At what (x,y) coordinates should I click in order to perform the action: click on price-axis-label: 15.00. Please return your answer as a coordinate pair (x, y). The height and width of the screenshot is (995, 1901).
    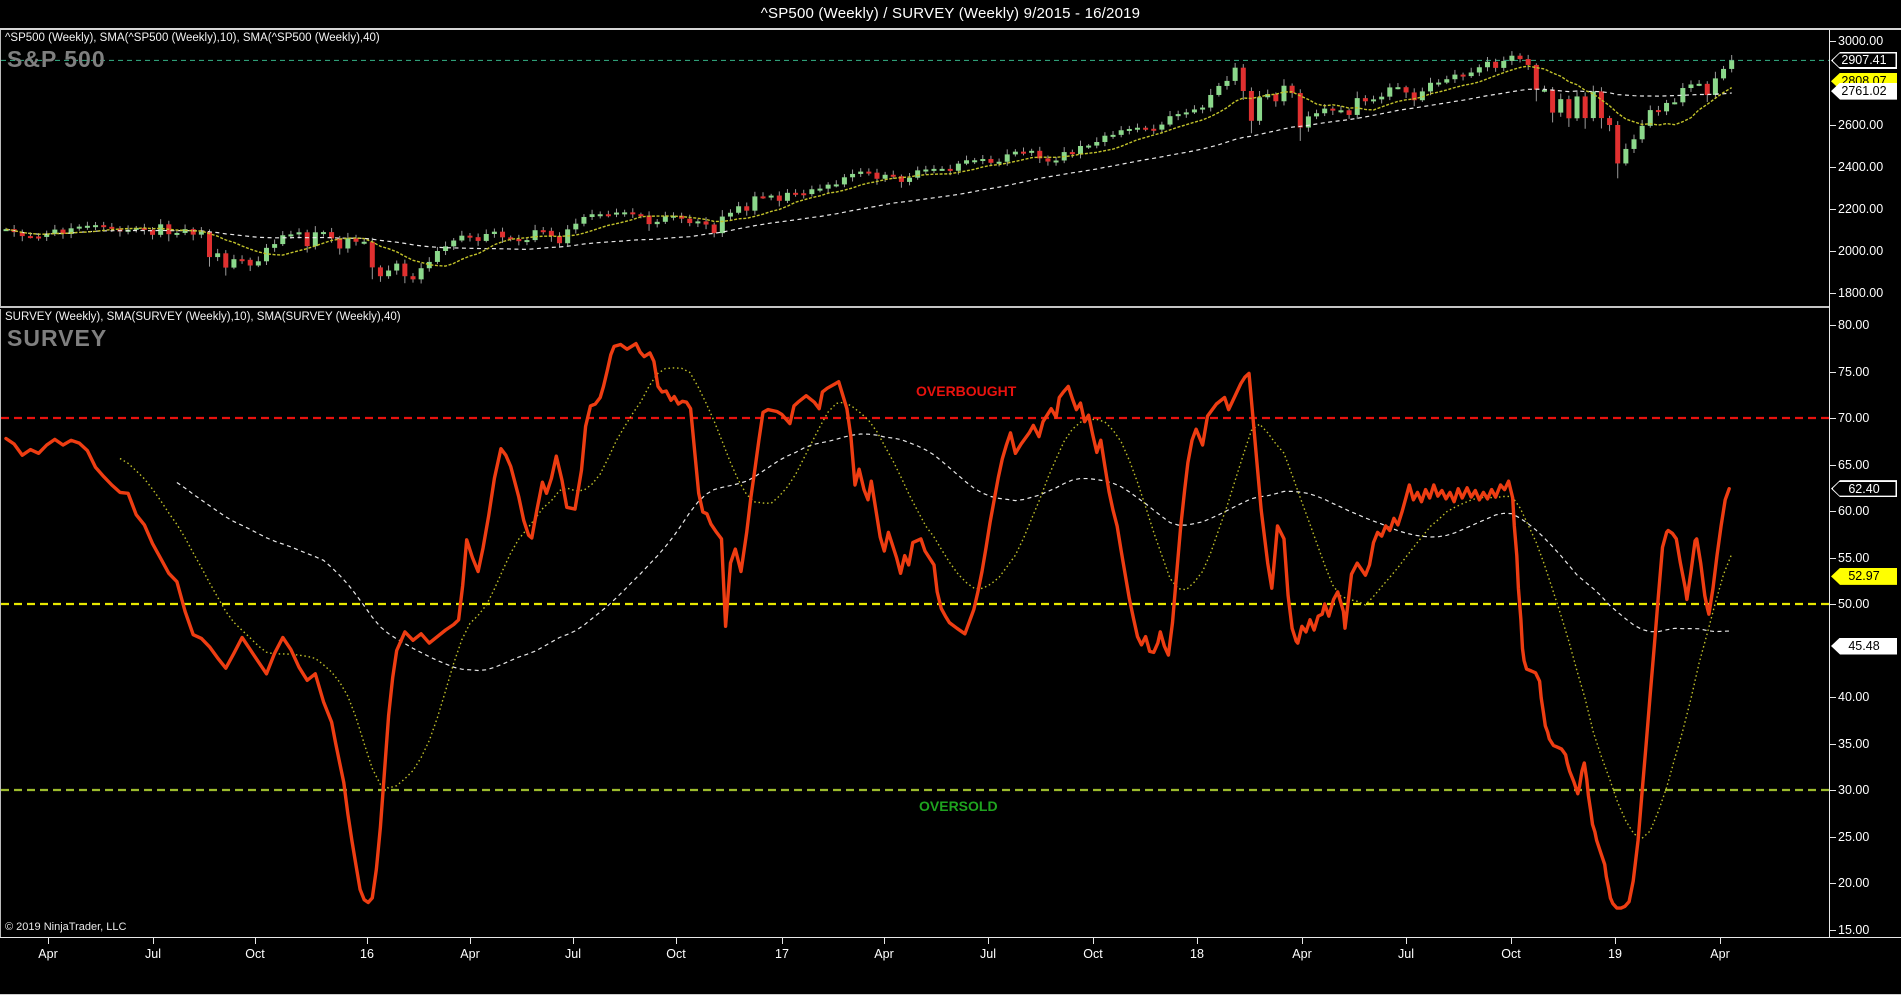
    Looking at the image, I should click on (1854, 929).